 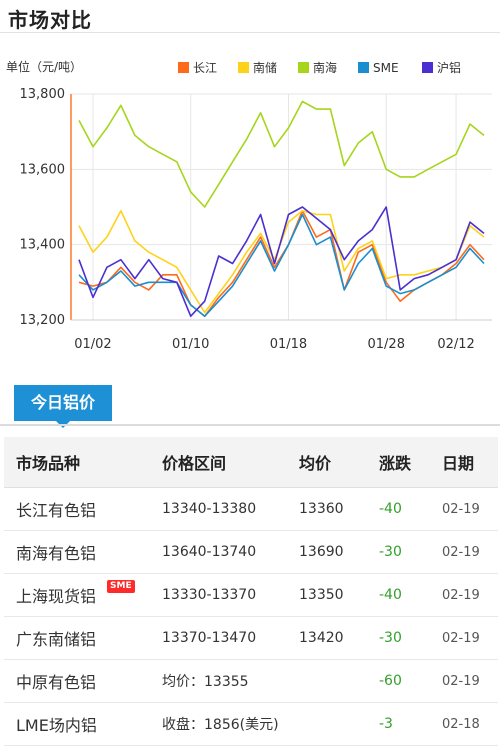 I want to click on table-row: LME场内铝 收盘：1856(美元) -3 02-18, so click(x=251, y=724).